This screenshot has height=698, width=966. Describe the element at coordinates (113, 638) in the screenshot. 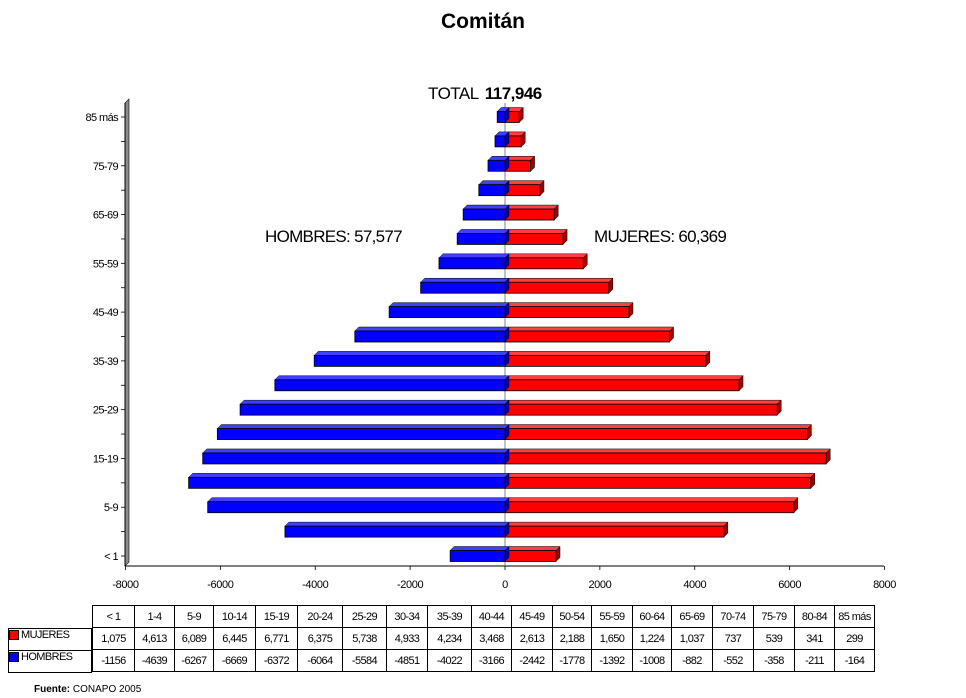

I see `table-cell: 1,075` at that location.